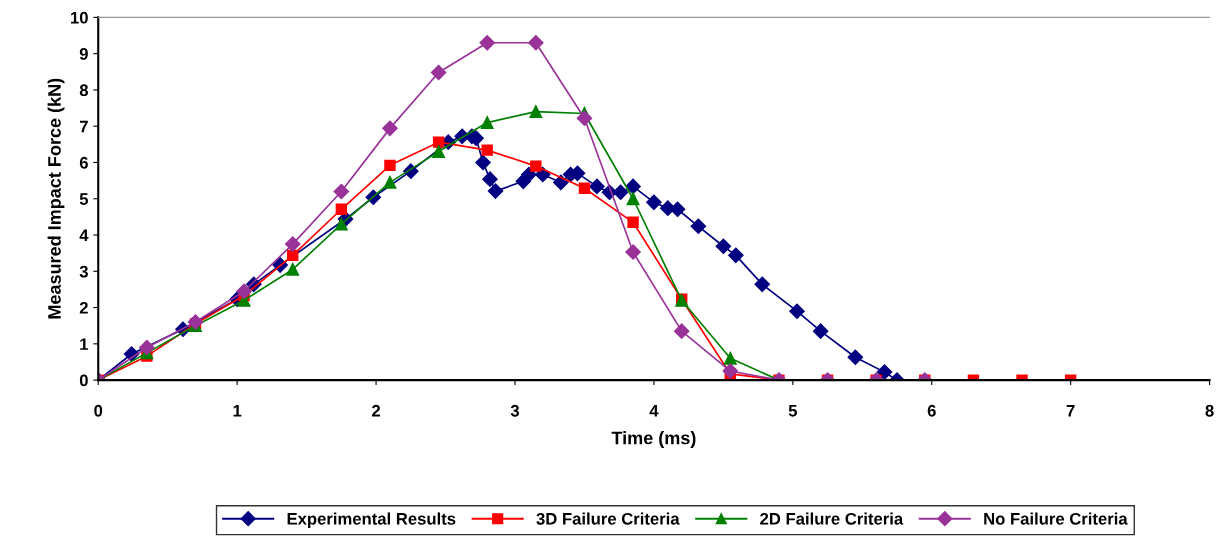 This screenshot has height=543, width=1228. What do you see at coordinates (83, 126) in the screenshot?
I see `y-tick-label: 7` at bounding box center [83, 126].